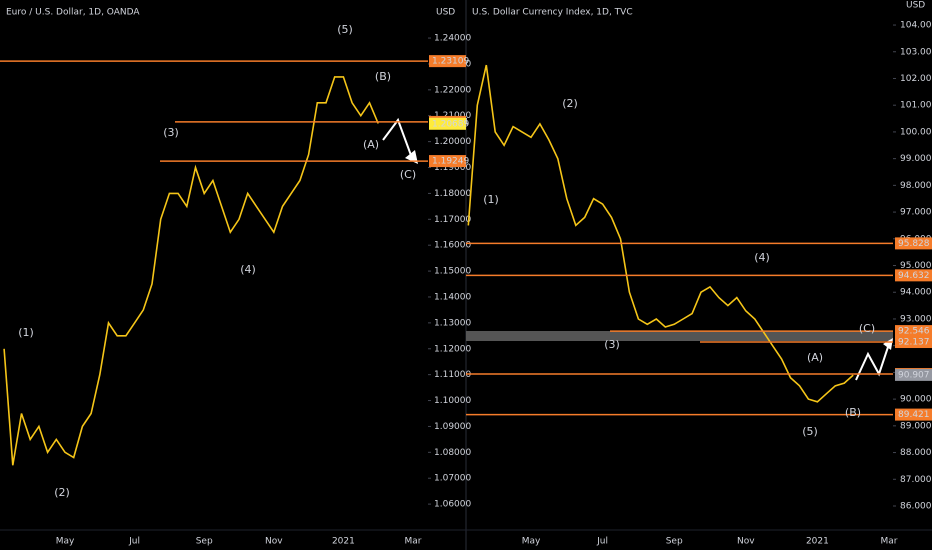 The height and width of the screenshot is (550, 932). What do you see at coordinates (452, 427) in the screenshot?
I see `y-tick-label: 1.09000` at bounding box center [452, 427].